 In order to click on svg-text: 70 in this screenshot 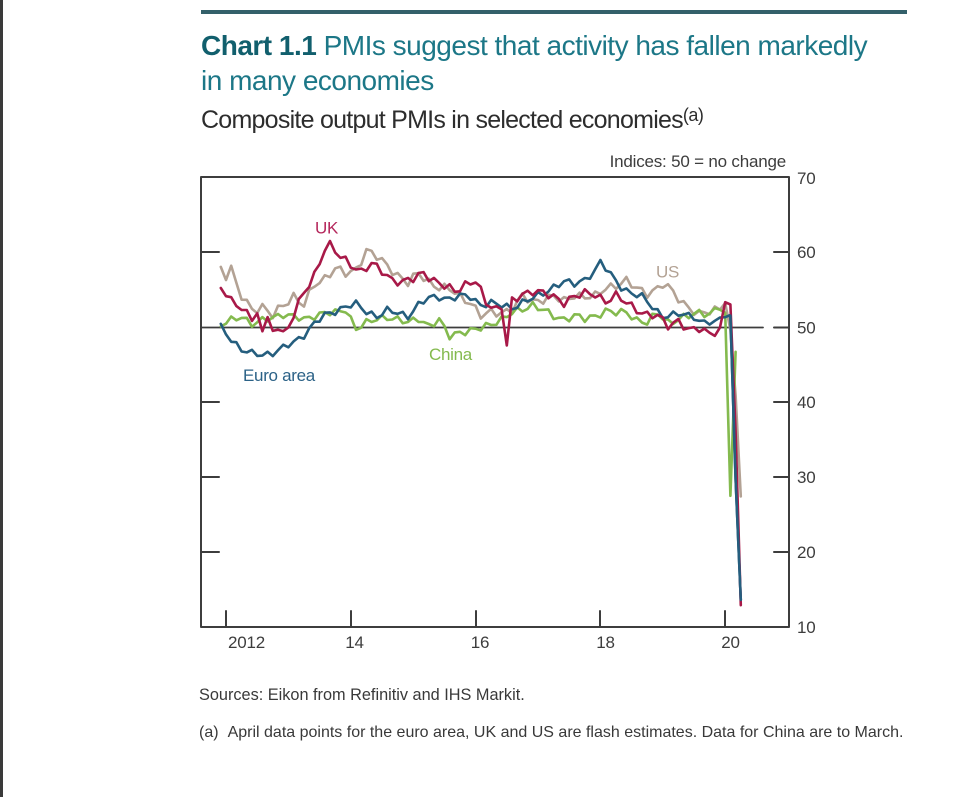, I will do `click(806, 178)`.